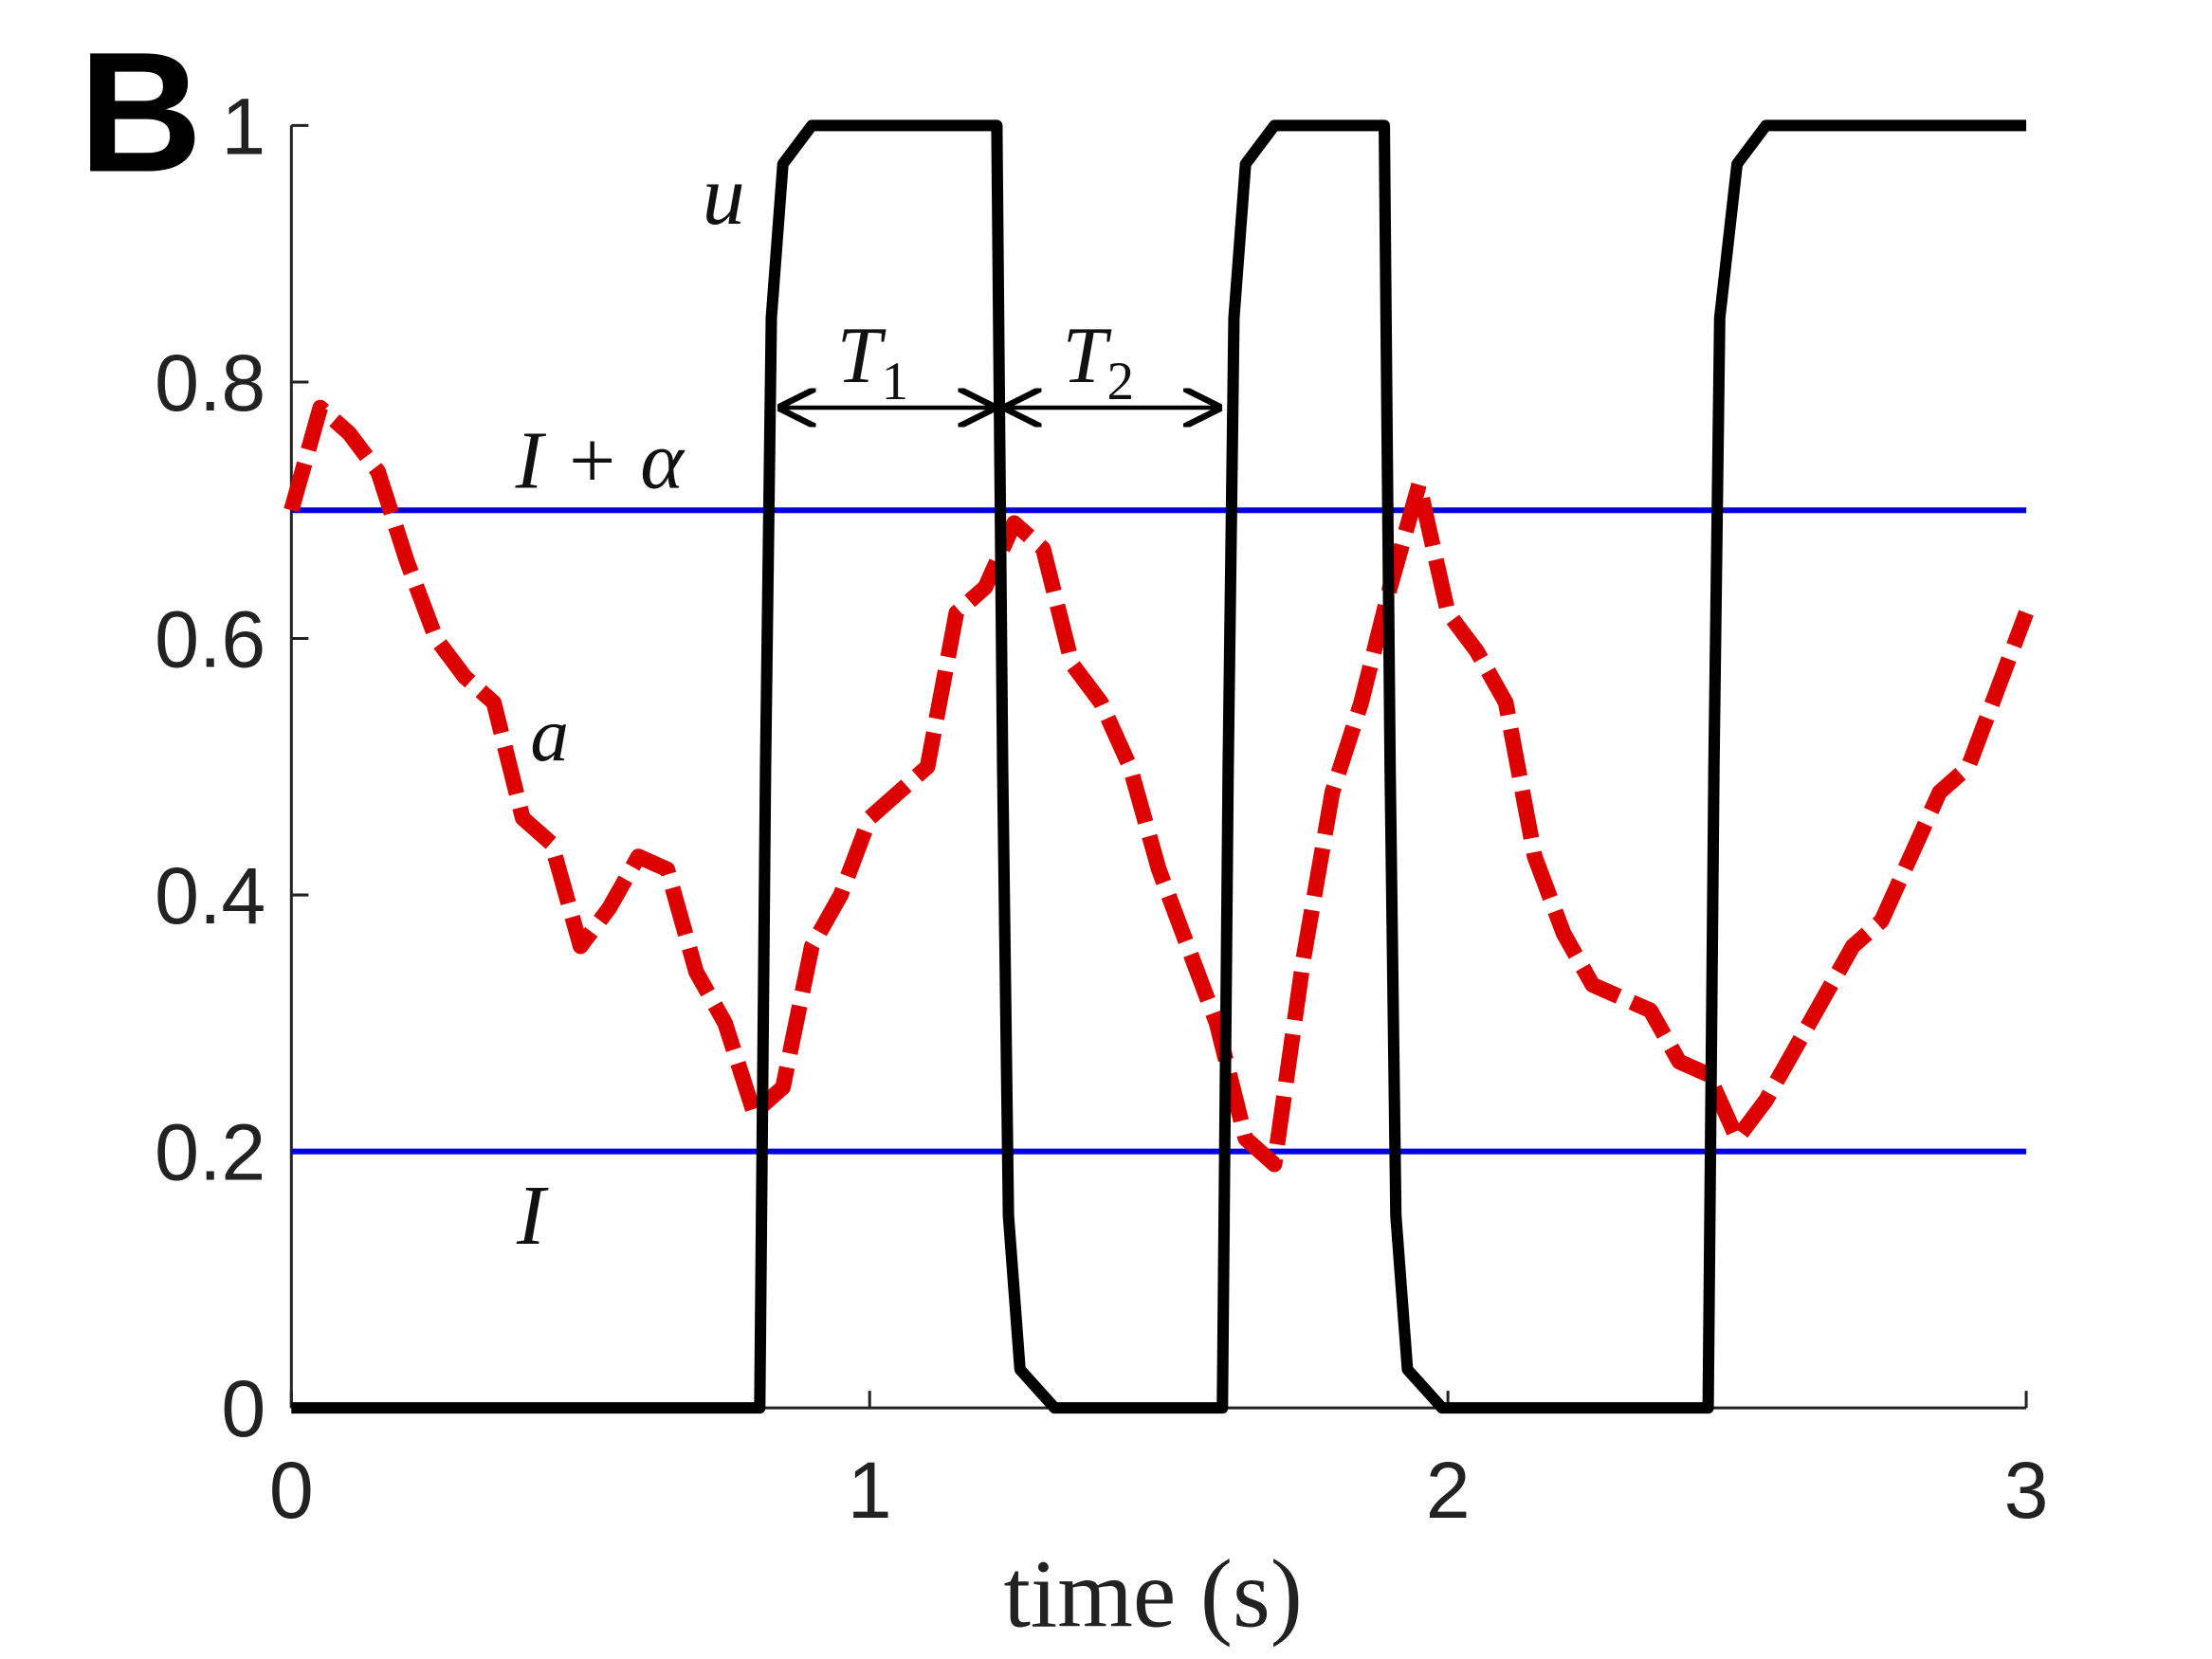 The width and height of the screenshot is (2212, 1659). What do you see at coordinates (210, 895) in the screenshot?
I see `y-tick-label: 0.4` at bounding box center [210, 895].